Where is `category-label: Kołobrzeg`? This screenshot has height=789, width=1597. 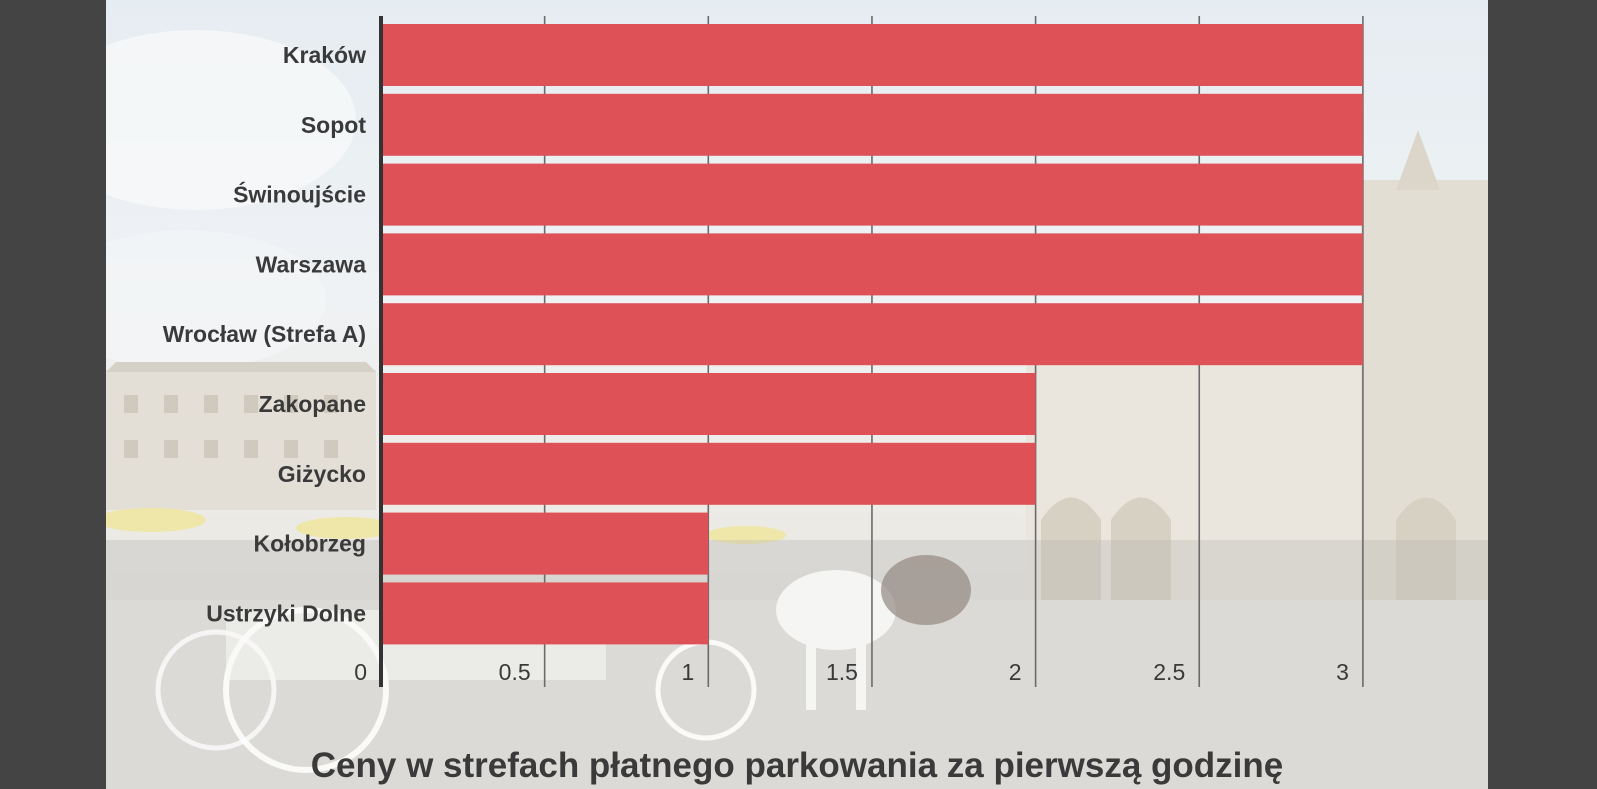 category-label: Kołobrzeg is located at coordinates (310, 544).